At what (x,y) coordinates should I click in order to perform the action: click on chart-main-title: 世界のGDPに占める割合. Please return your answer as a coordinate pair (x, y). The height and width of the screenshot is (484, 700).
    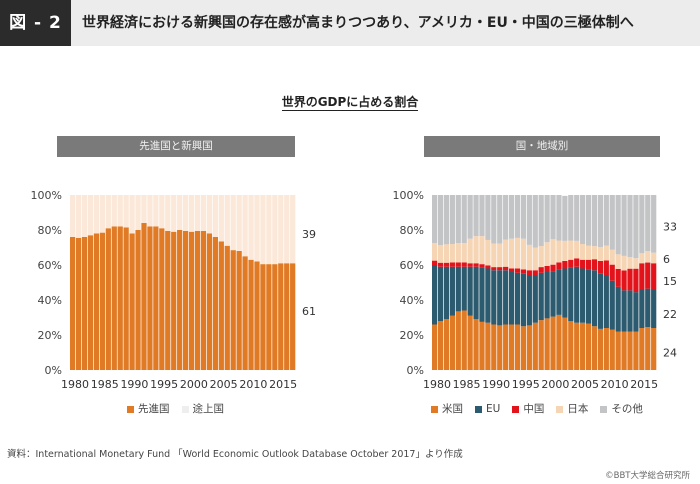
    Looking at the image, I should click on (350, 102).